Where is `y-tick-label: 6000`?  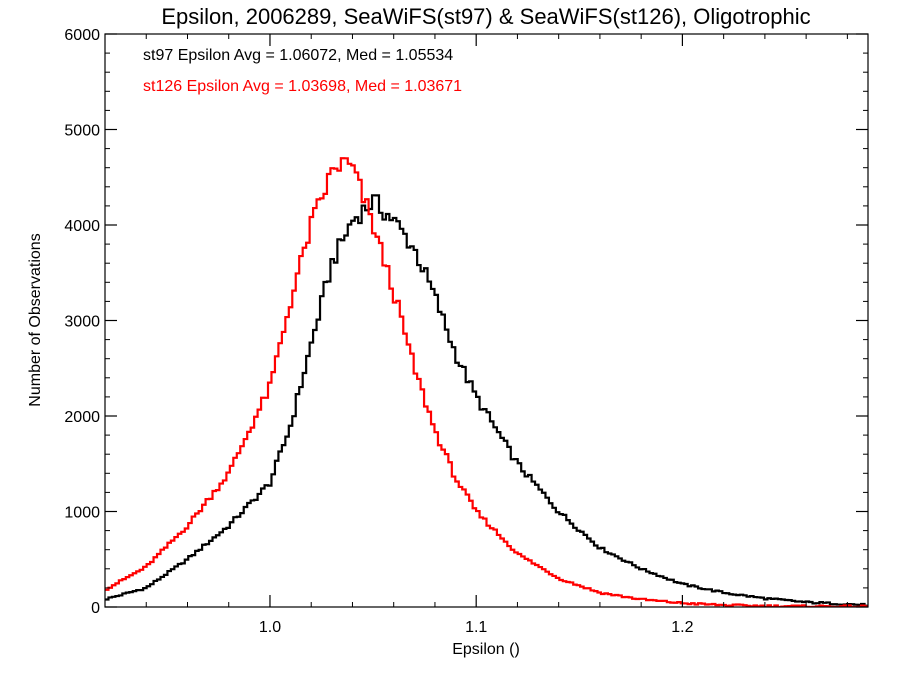
y-tick-label: 6000 is located at coordinates (82, 35).